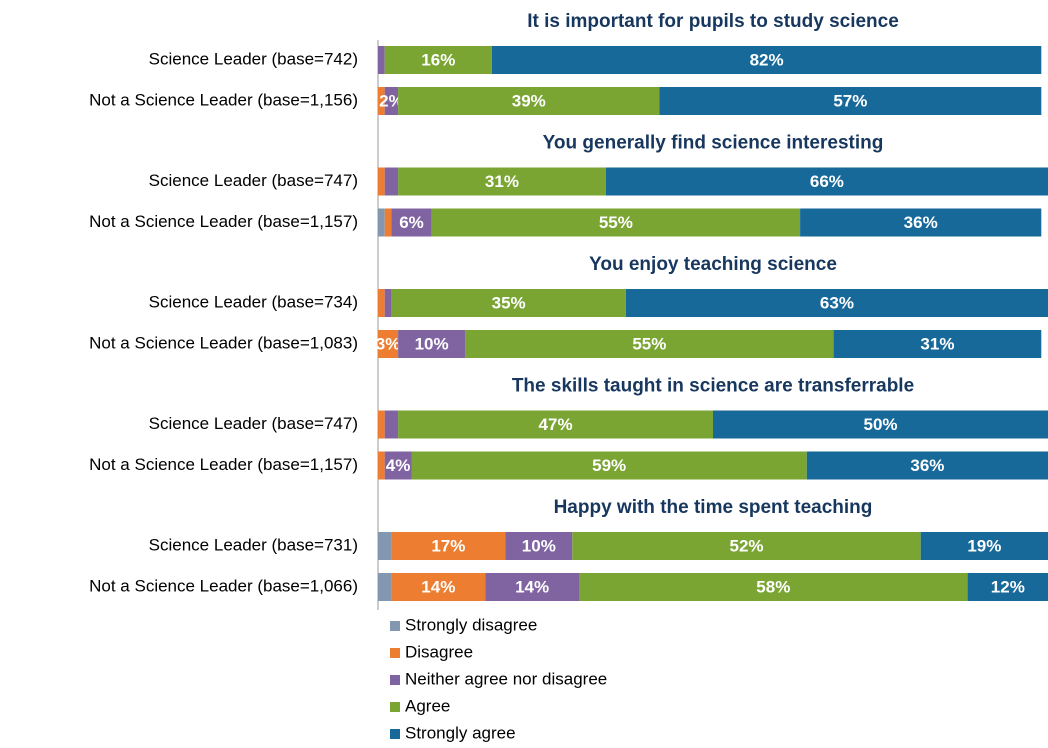  I want to click on value-label: 19%, so click(984, 545).